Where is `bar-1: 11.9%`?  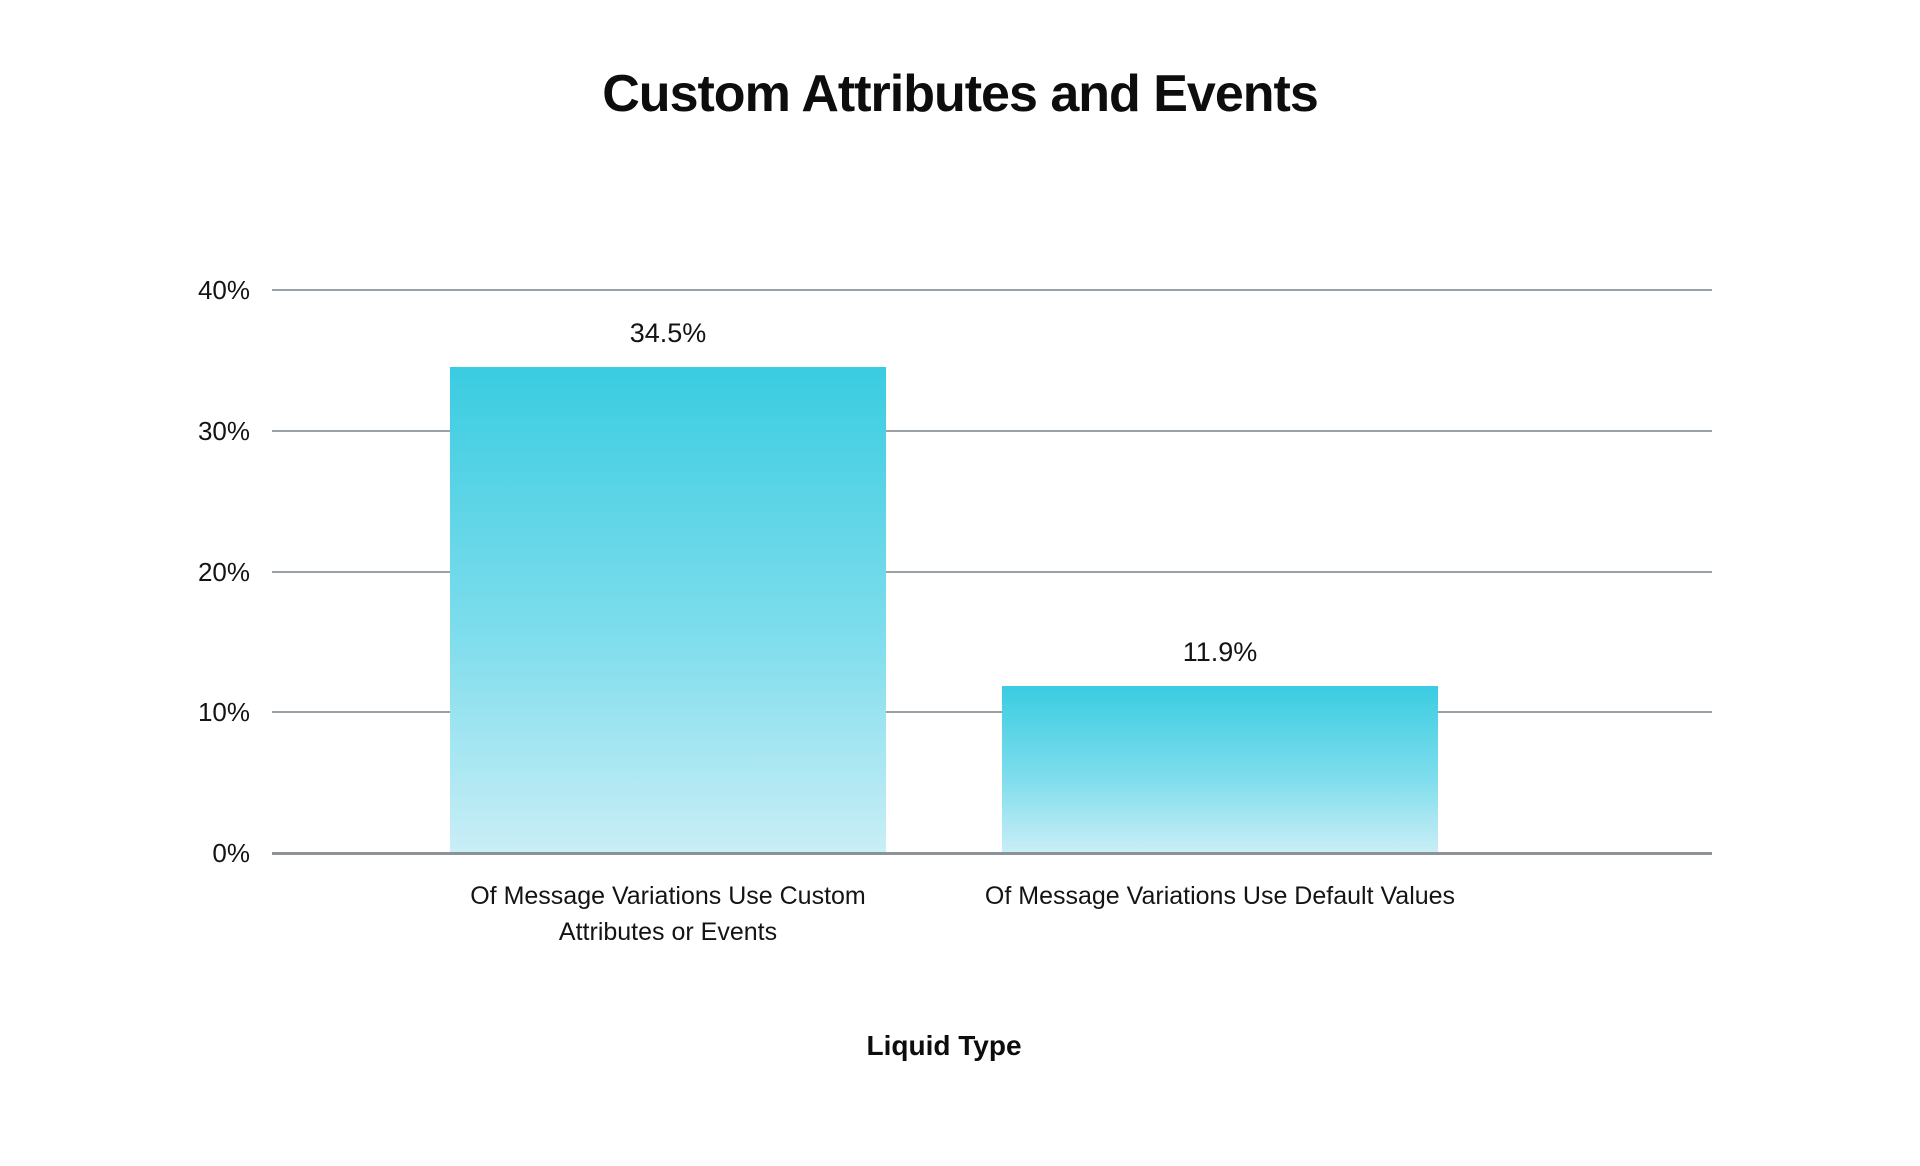 bar-1: 11.9% is located at coordinates (1220, 745).